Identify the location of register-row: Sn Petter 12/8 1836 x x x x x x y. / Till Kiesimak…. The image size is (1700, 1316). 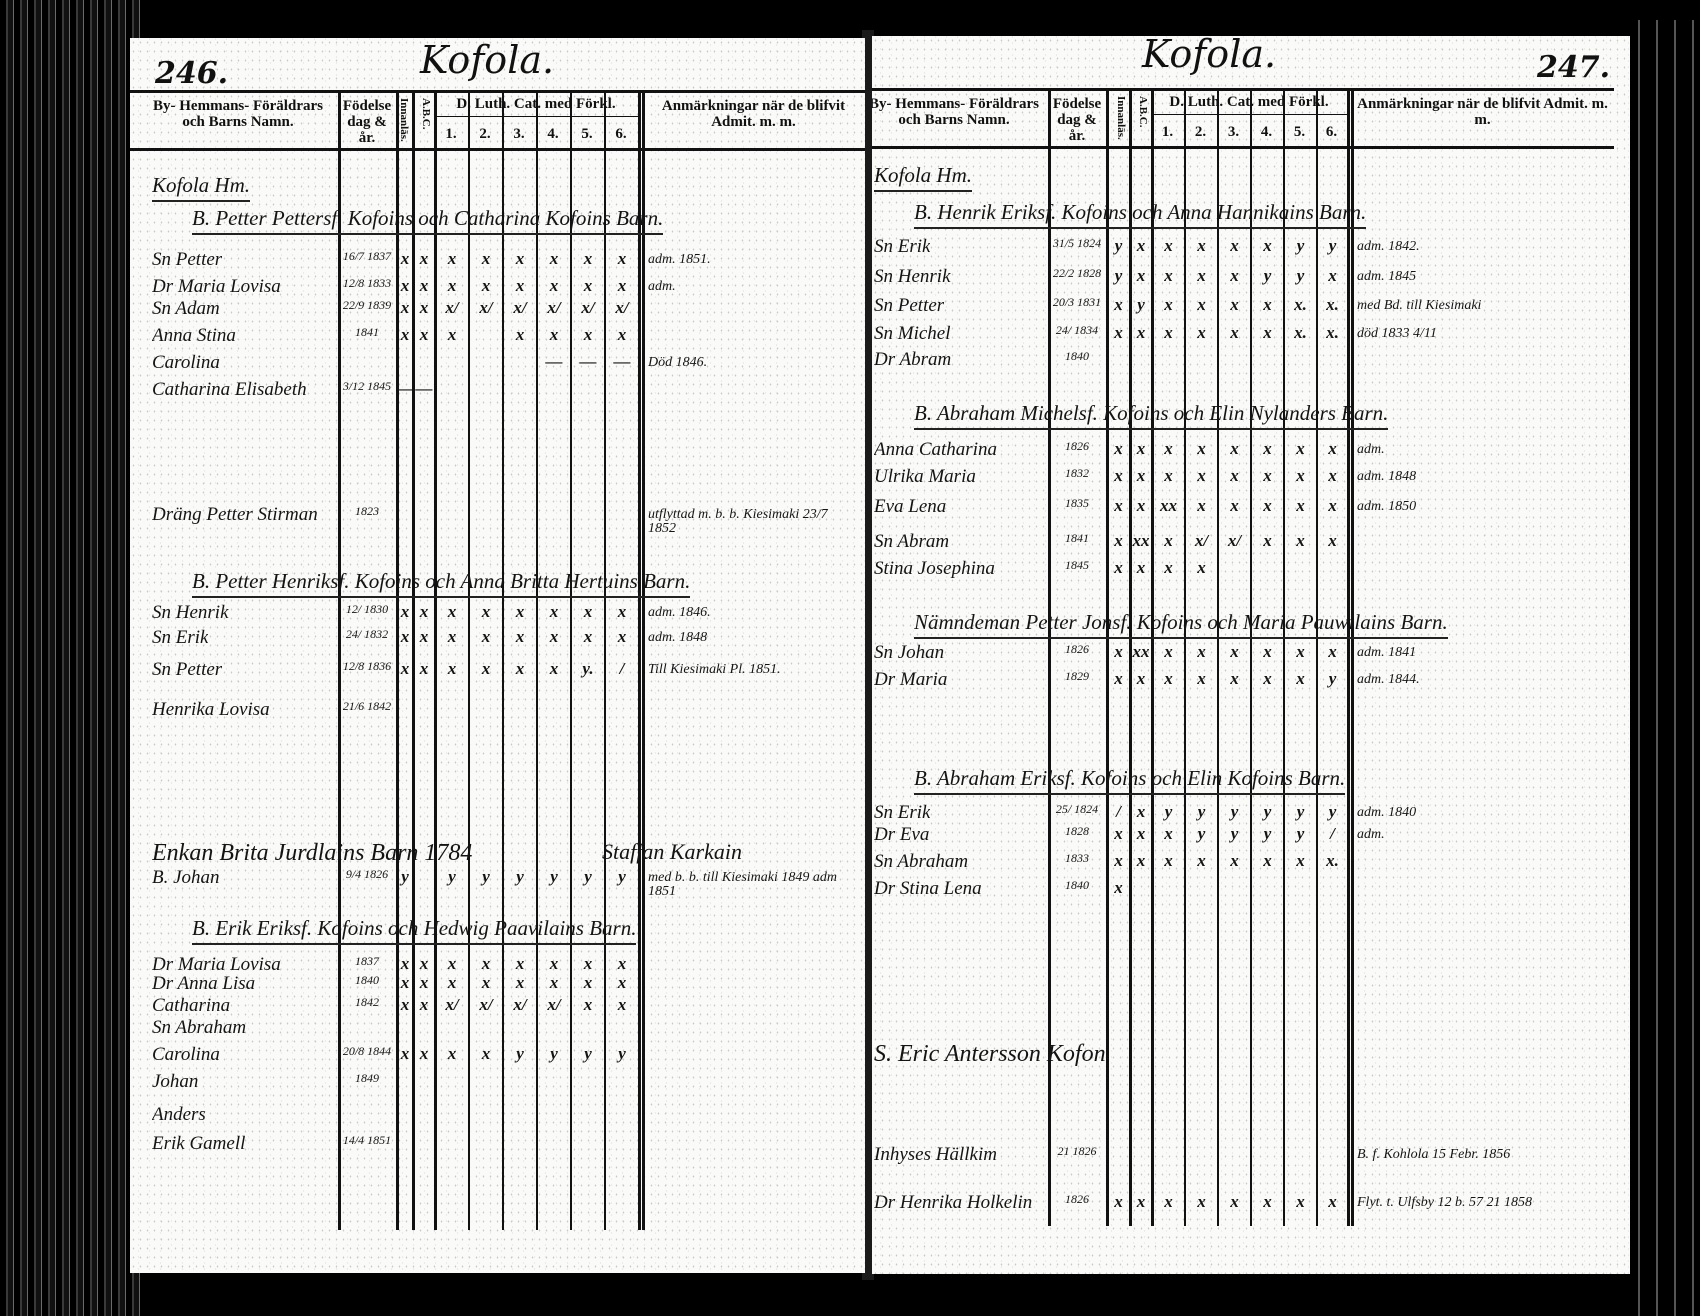
(497, 672).